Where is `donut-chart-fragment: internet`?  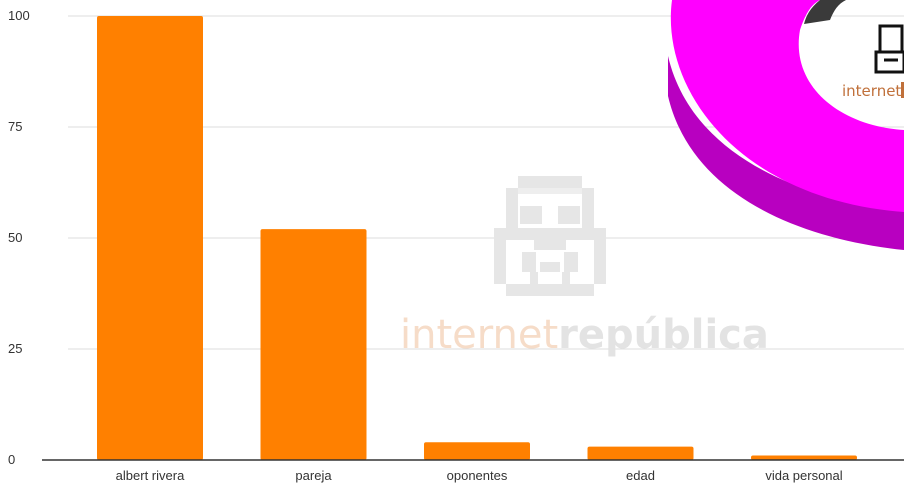
donut-chart-fragment: internet is located at coordinates (786, 125).